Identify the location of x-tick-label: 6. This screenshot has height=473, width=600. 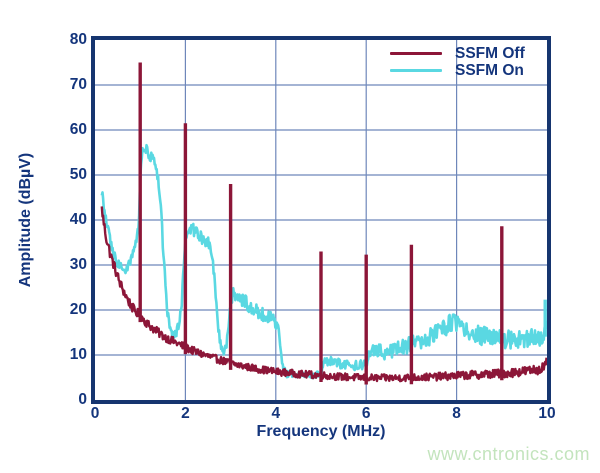
(366, 413).